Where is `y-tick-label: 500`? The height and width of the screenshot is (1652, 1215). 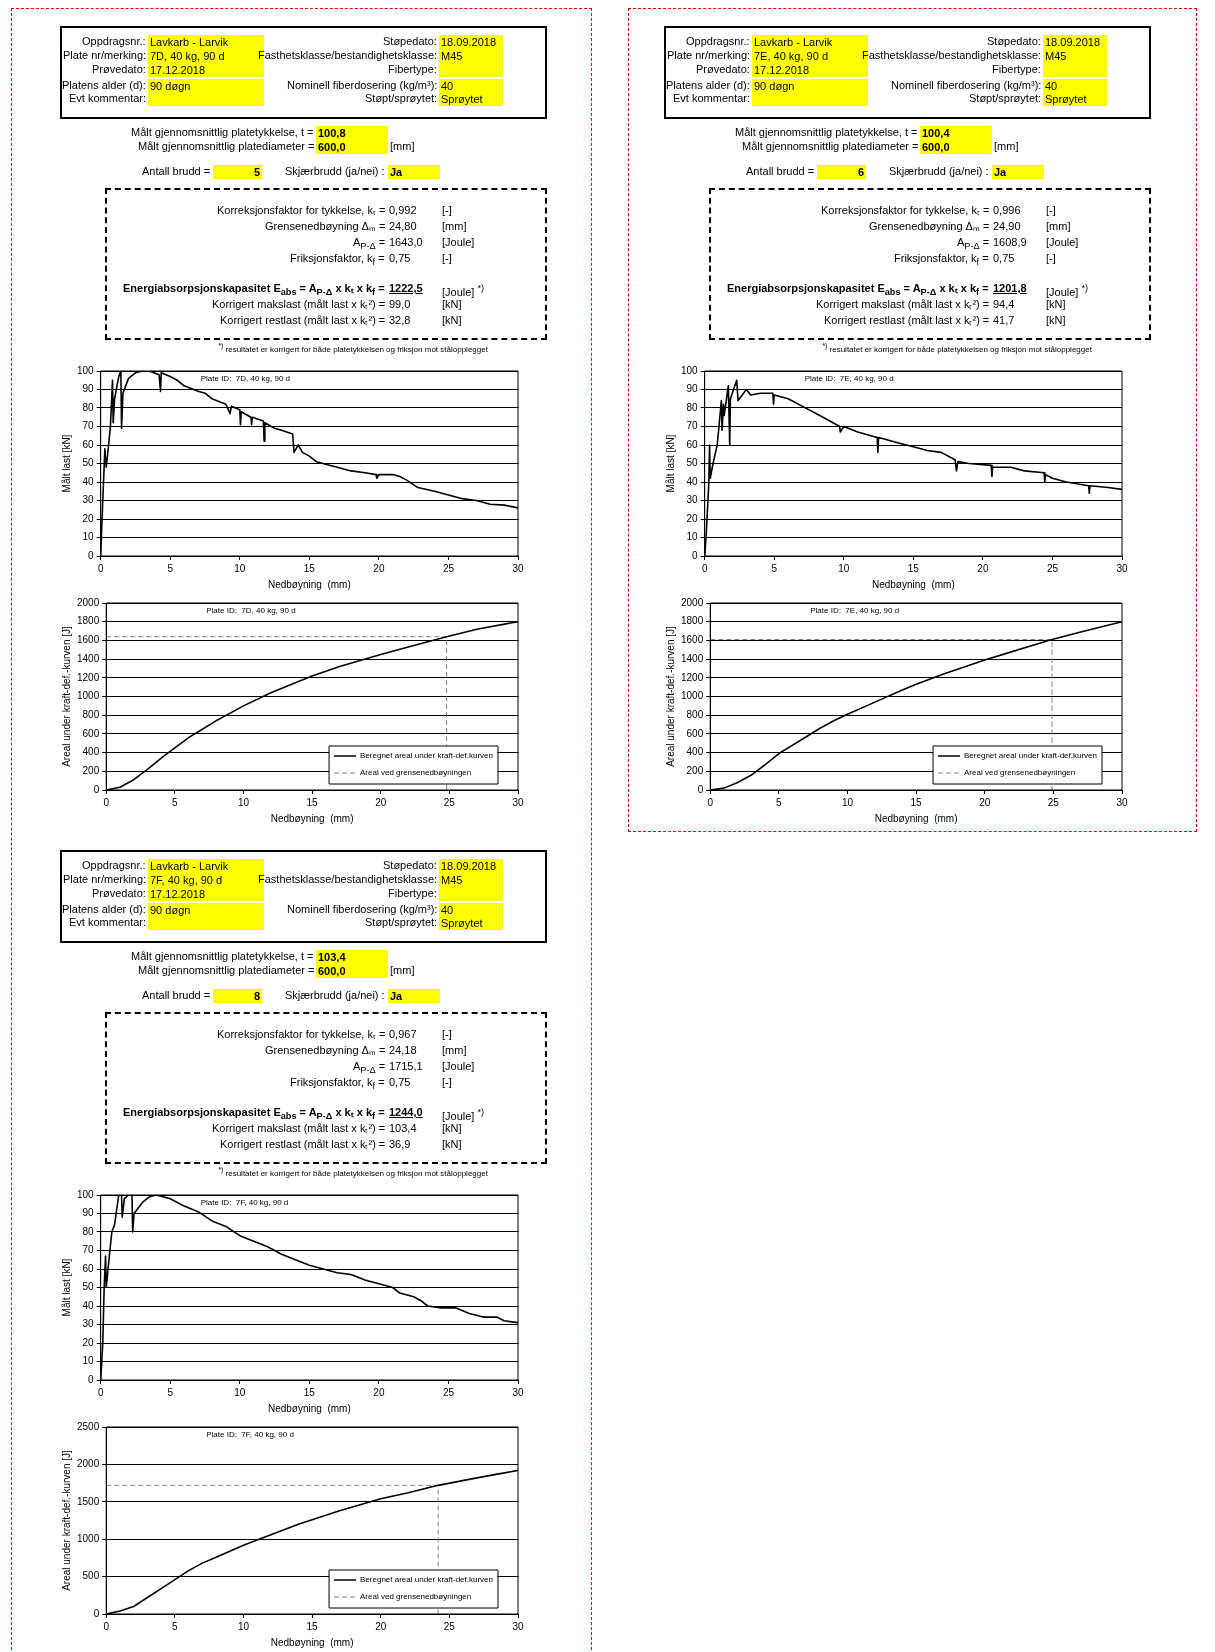 y-tick-label: 500 is located at coordinates (91, 1576).